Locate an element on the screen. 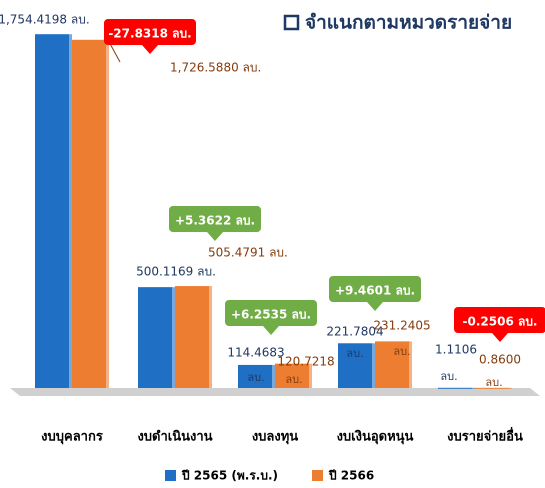 This screenshot has width=545, height=488. title-icon is located at coordinates (291, 22).